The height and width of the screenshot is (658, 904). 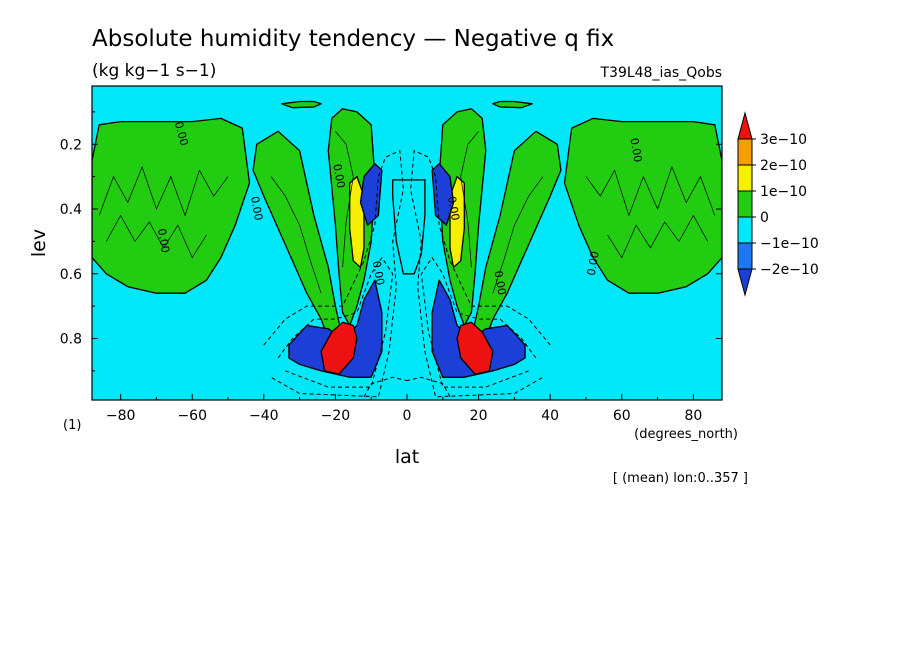 I want to click on x-units-label: (degrees_north), so click(x=686, y=434).